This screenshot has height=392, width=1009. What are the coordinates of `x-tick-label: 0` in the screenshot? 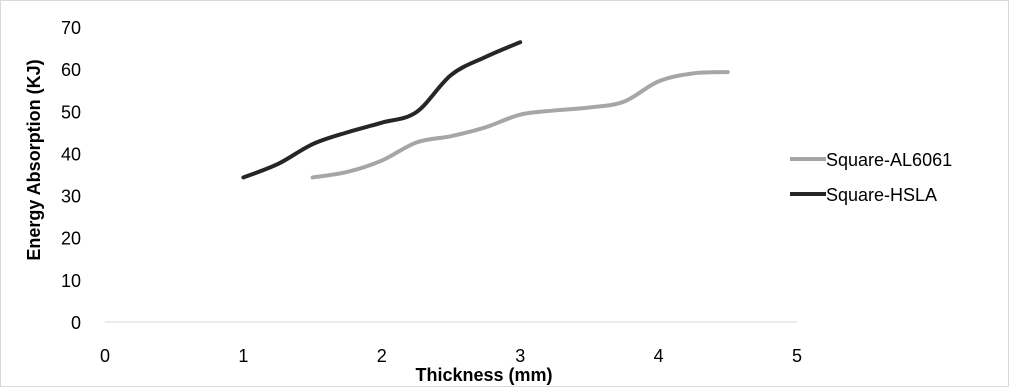 It's located at (105, 356).